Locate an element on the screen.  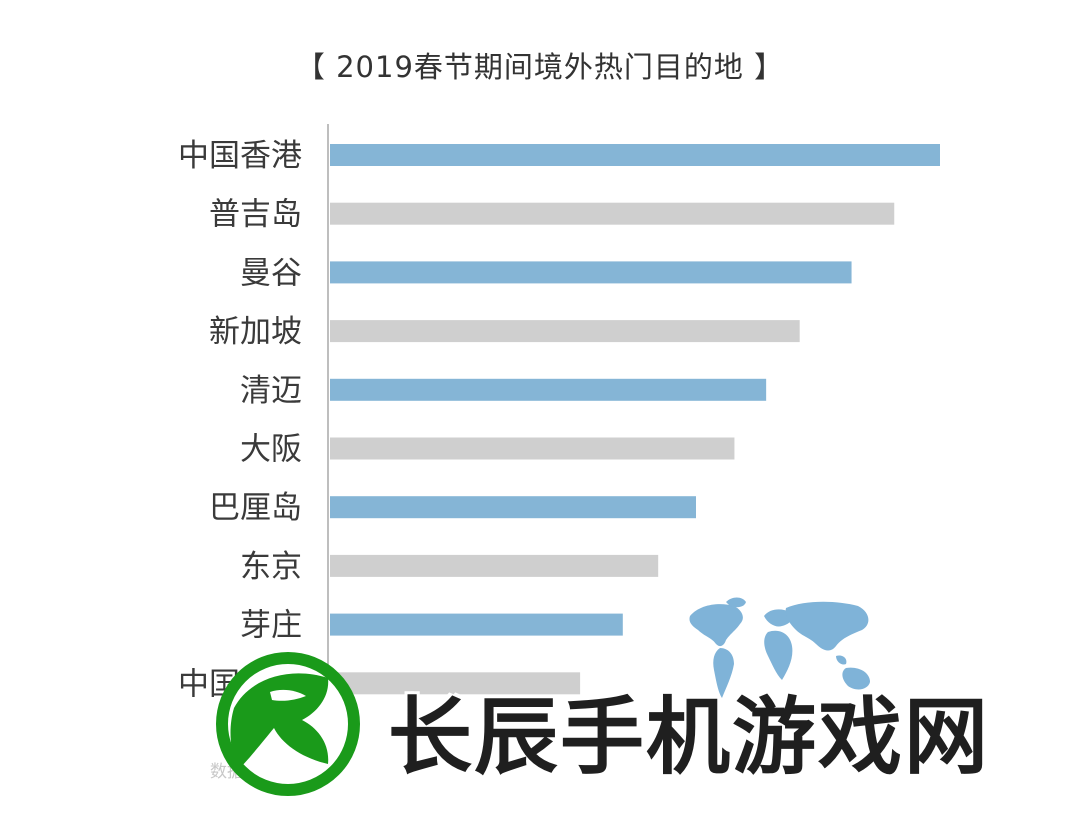
category-label-8: 芽庄 is located at coordinates (271, 626).